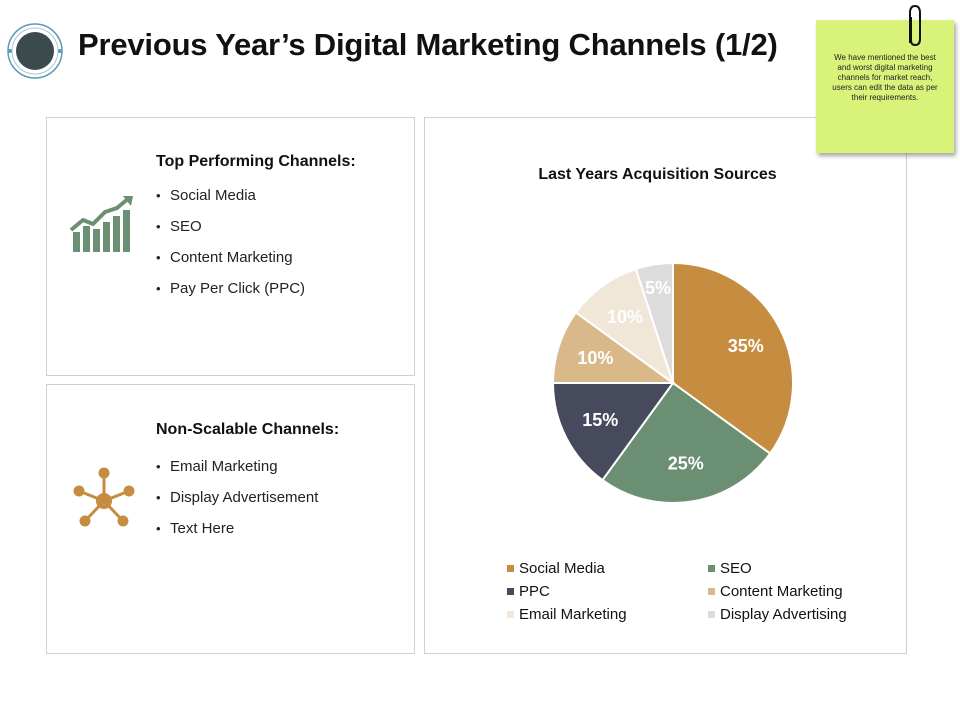  What do you see at coordinates (686, 442) in the screenshot?
I see `pie-slice-seo` at bounding box center [686, 442].